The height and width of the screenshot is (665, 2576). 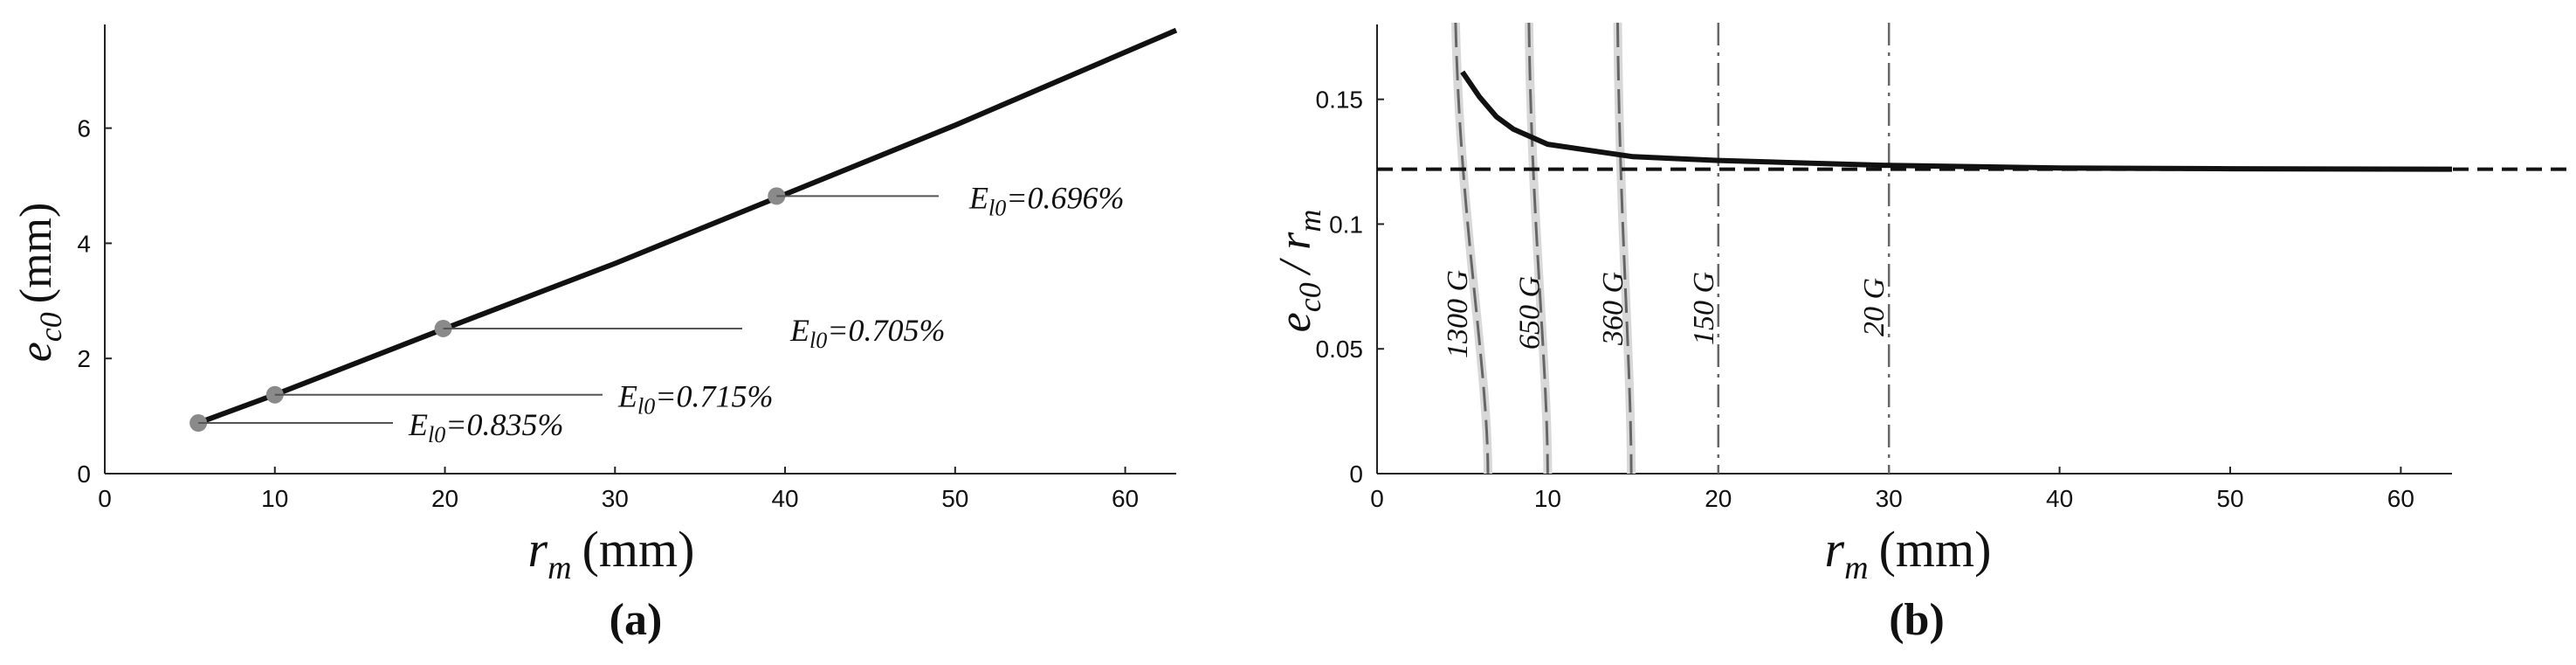 I want to click on panel-a-x-tick-label: 20, so click(x=444, y=499).